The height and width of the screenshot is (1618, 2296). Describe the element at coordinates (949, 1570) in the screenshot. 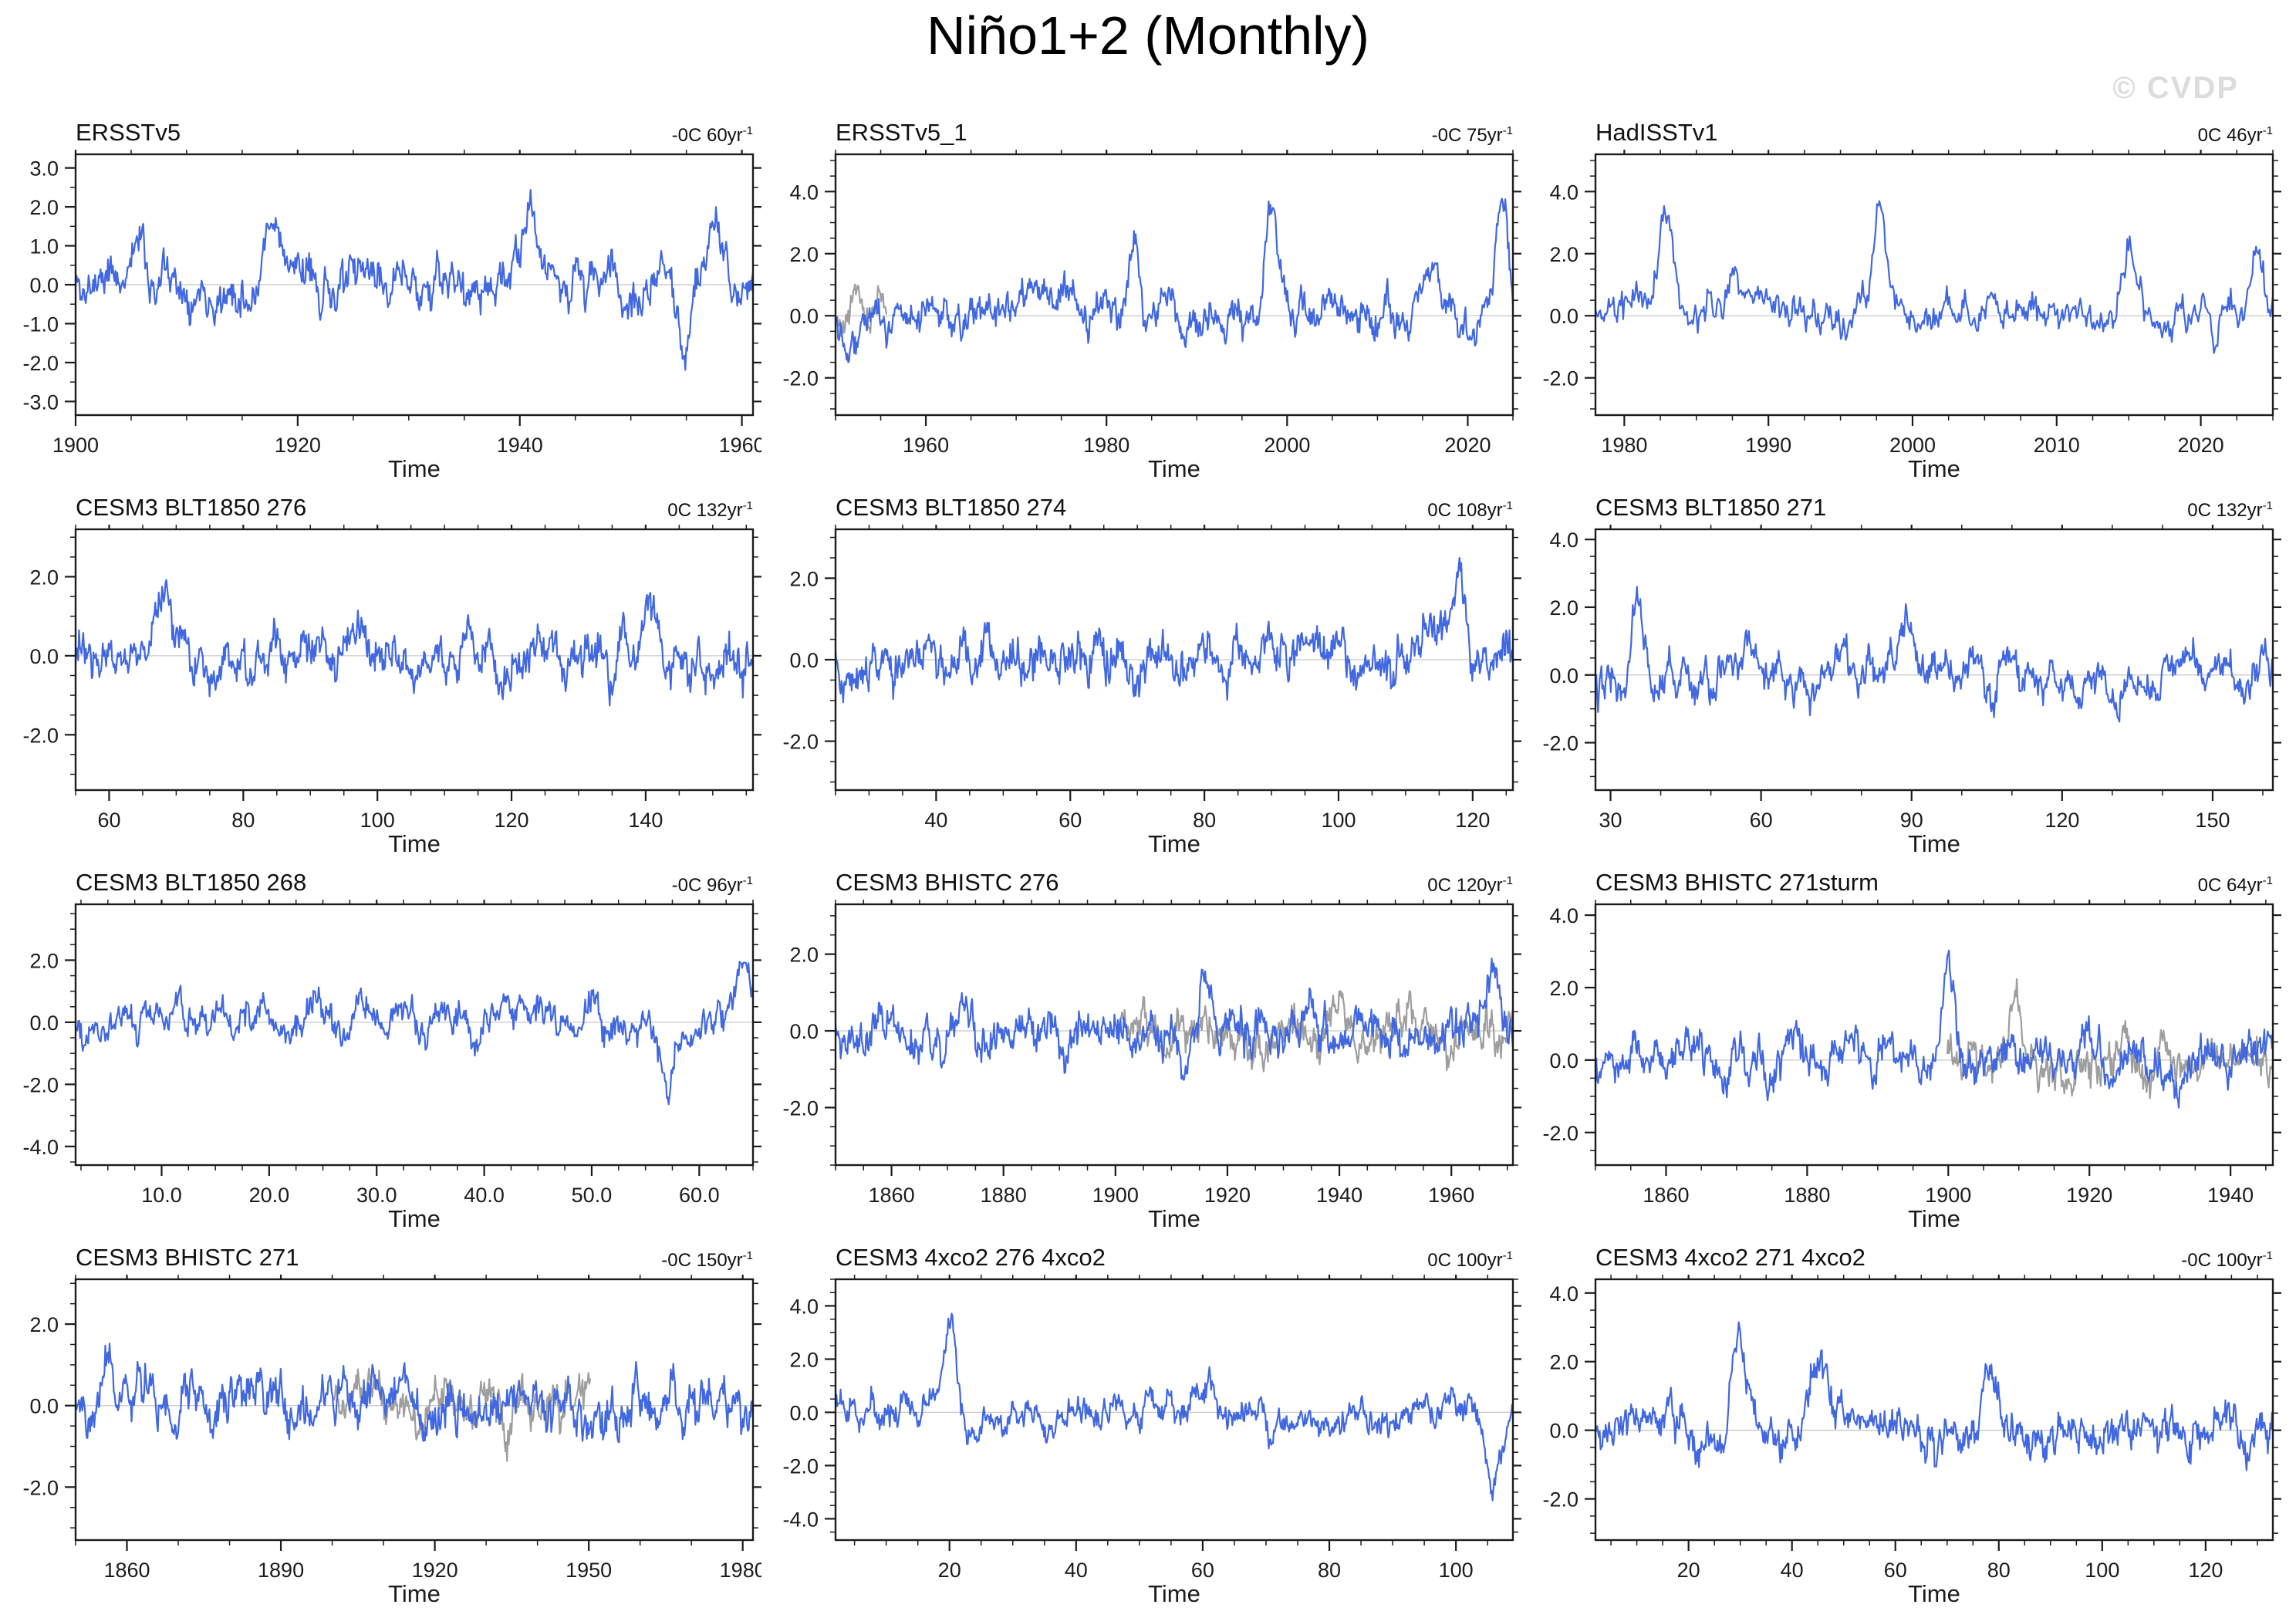

I see `x-tick-label: 20` at that location.